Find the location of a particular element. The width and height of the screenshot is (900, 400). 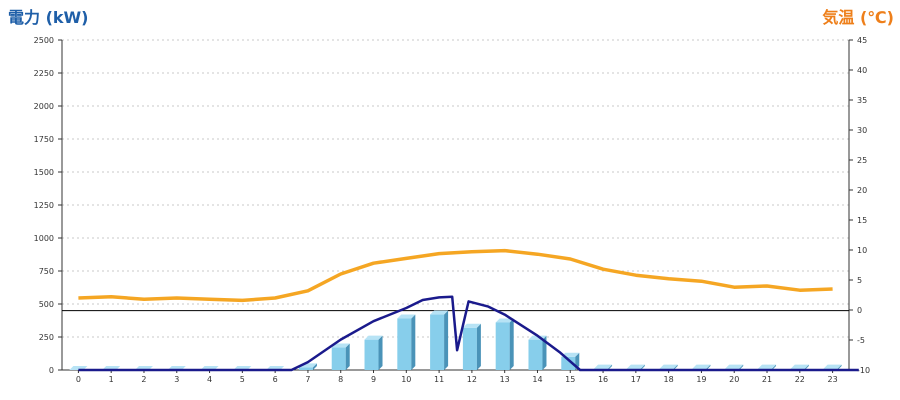

y-right-tick-label: -10 is located at coordinates (863, 370).